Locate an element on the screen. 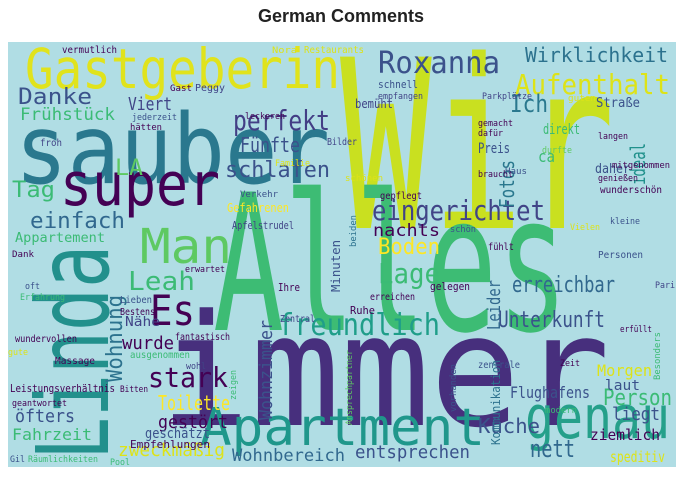  word: wunderschön is located at coordinates (631, 190).